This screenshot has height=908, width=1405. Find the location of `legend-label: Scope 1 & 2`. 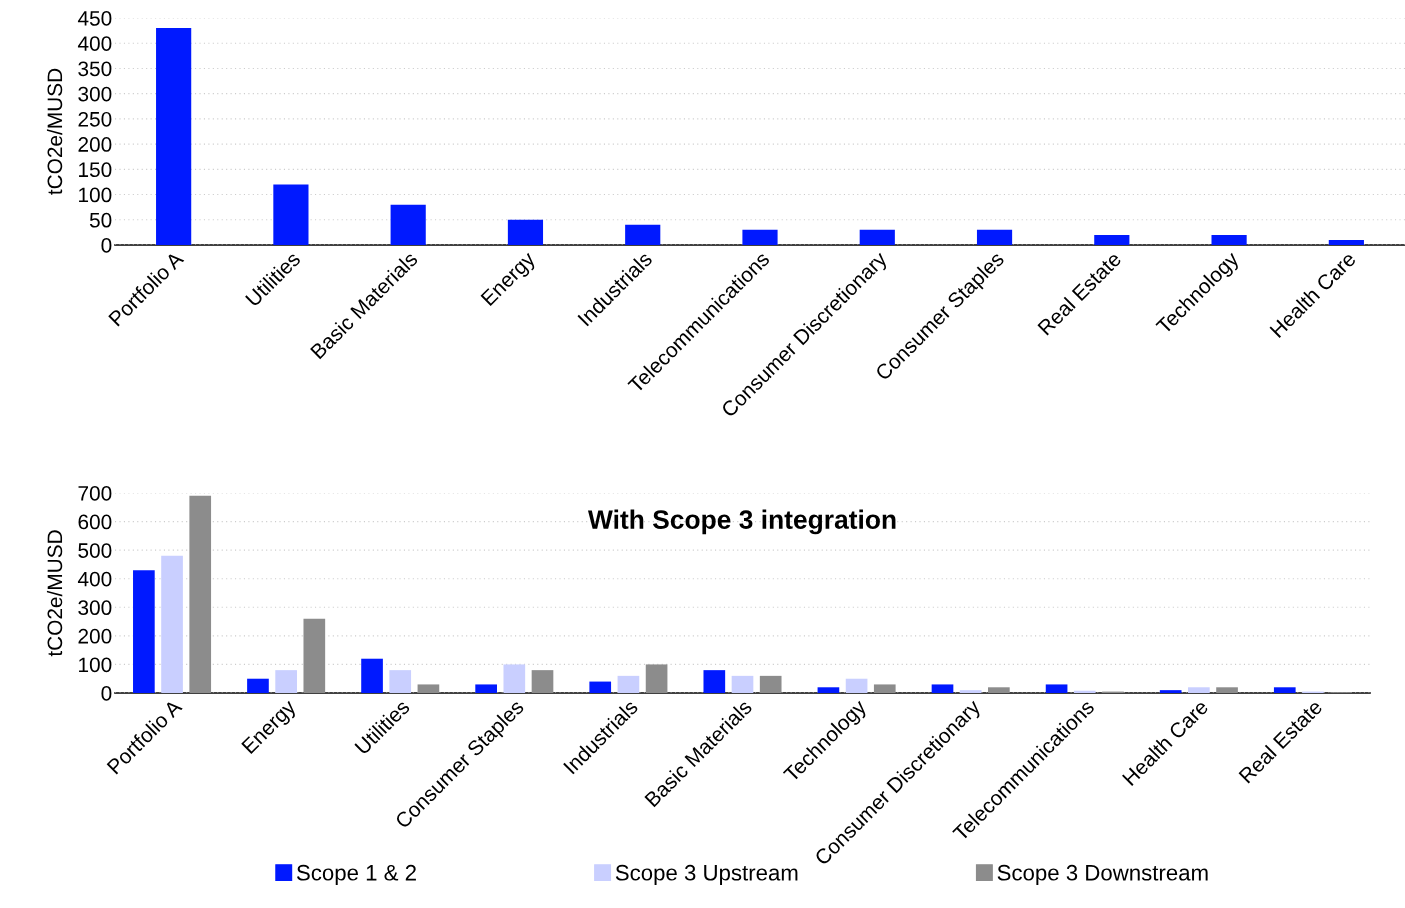

legend-label: Scope 1 & 2 is located at coordinates (356, 874).